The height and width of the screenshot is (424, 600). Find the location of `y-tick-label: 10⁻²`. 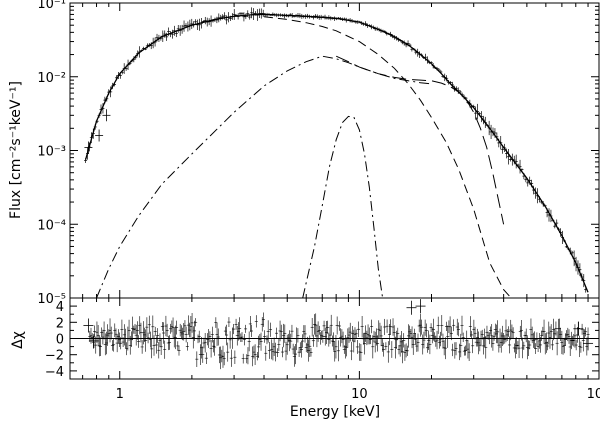

y-tick-label: 10⁻² is located at coordinates (51, 78).